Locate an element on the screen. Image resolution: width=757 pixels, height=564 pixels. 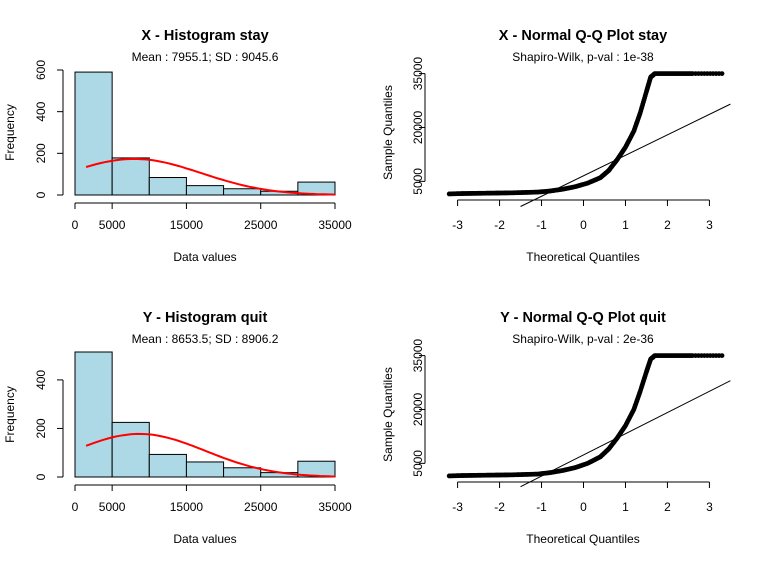
chart-subtitle: Shapiro-Wilk, p-val : 2e-36 is located at coordinates (583, 339).